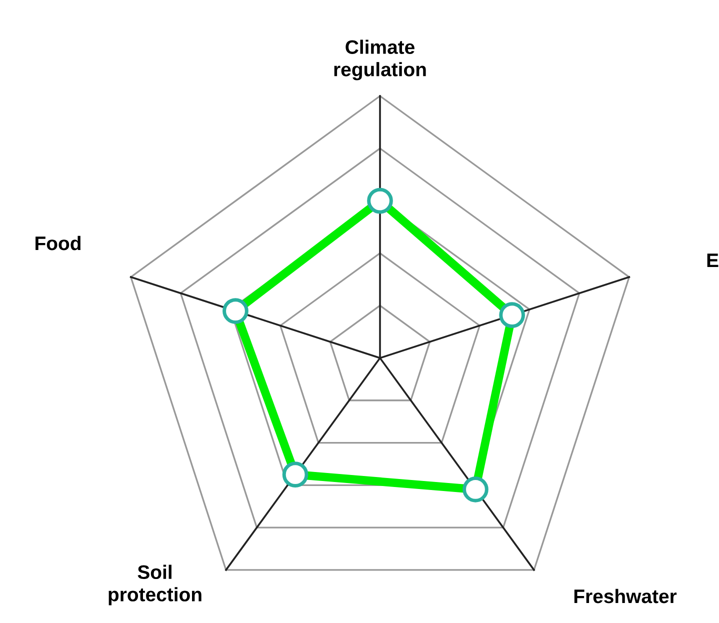  I want to click on spoke-label: Food, so click(58, 243).